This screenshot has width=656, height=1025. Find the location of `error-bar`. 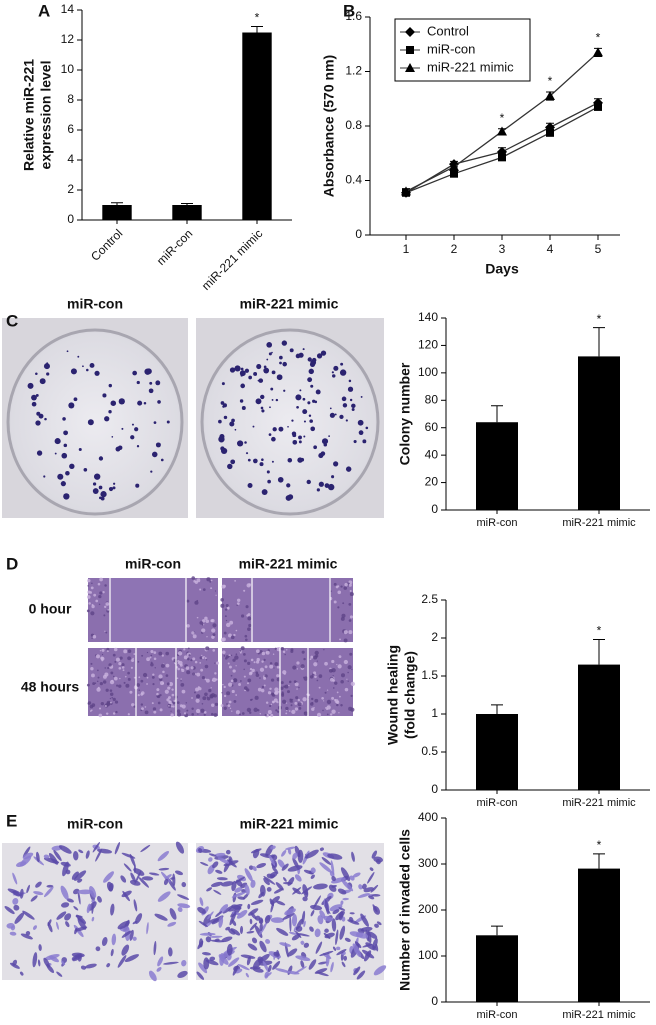

error-bar is located at coordinates (187, 204).